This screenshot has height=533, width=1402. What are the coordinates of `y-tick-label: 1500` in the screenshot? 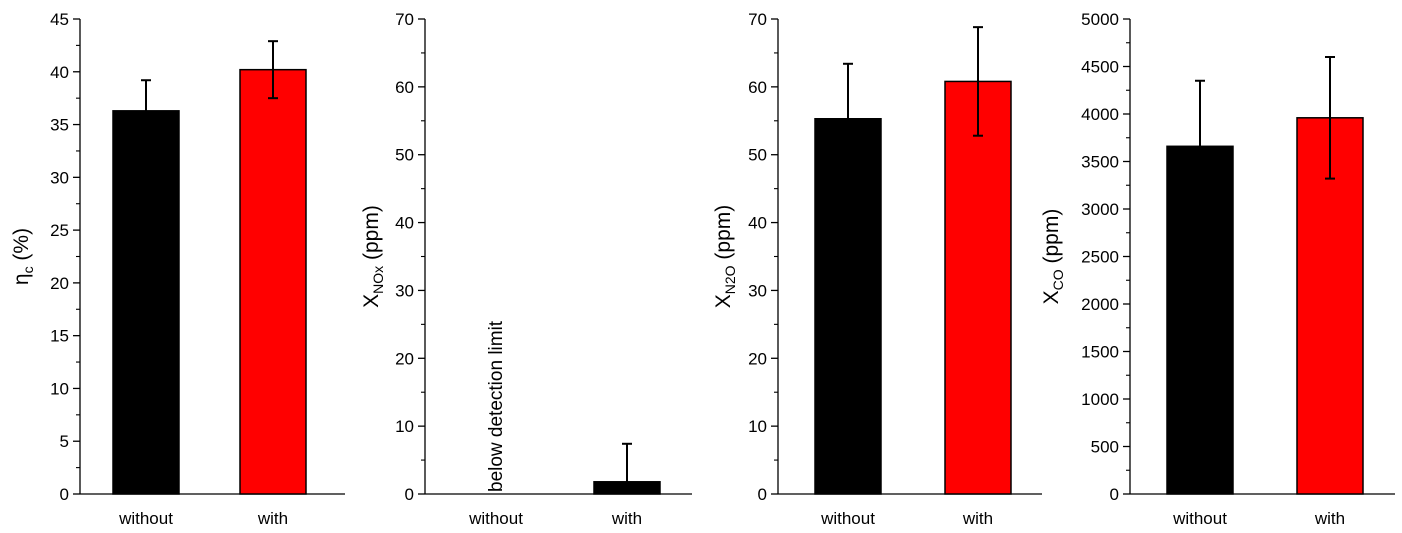 It's located at (1100, 352).